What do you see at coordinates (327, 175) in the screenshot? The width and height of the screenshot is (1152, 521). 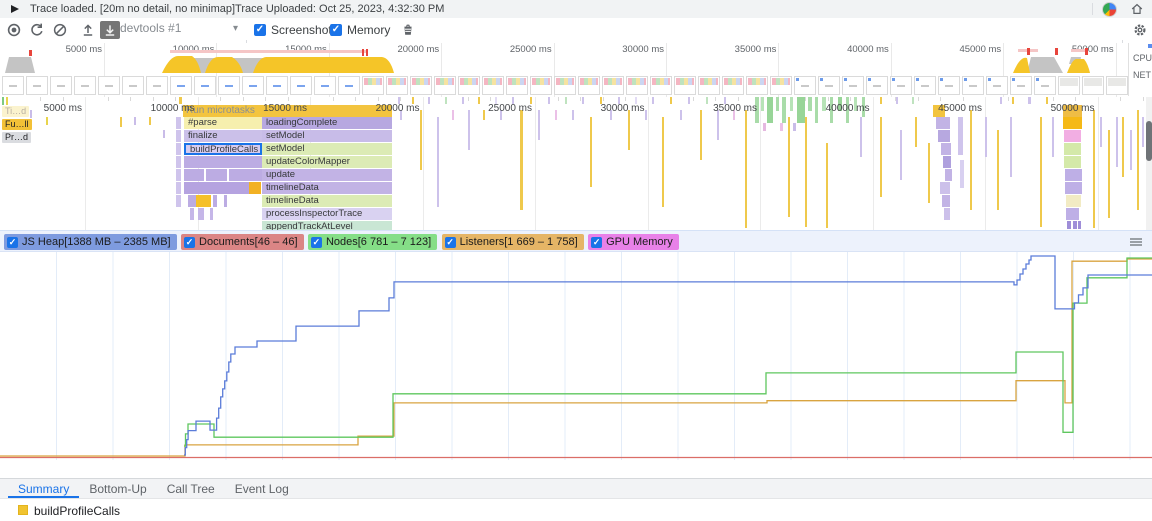 I see `flame-bar-update: update` at bounding box center [327, 175].